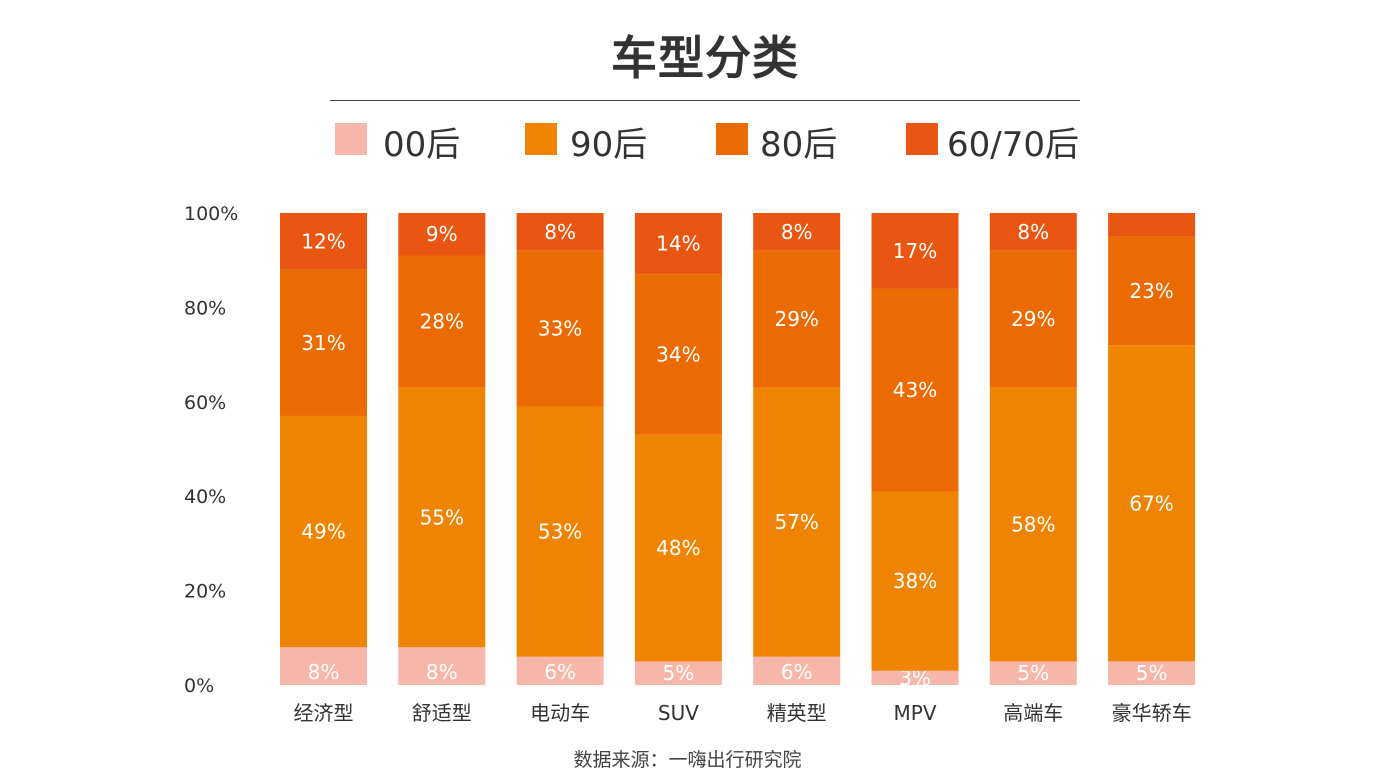 This screenshot has height=781, width=1375. Describe the element at coordinates (442, 713) in the screenshot. I see `x-tick-label: 舒适型` at that location.